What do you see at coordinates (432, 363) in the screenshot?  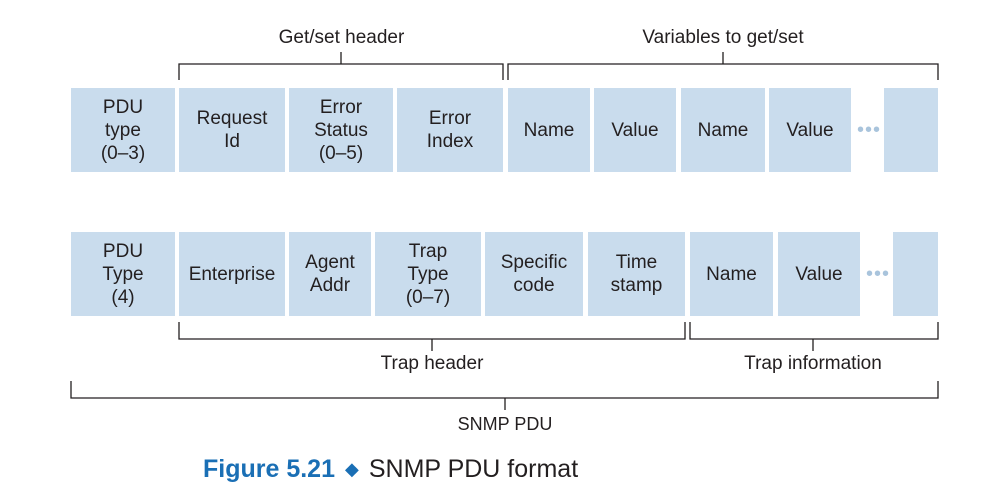 I see `trap-header-label: Trap header` at bounding box center [432, 363].